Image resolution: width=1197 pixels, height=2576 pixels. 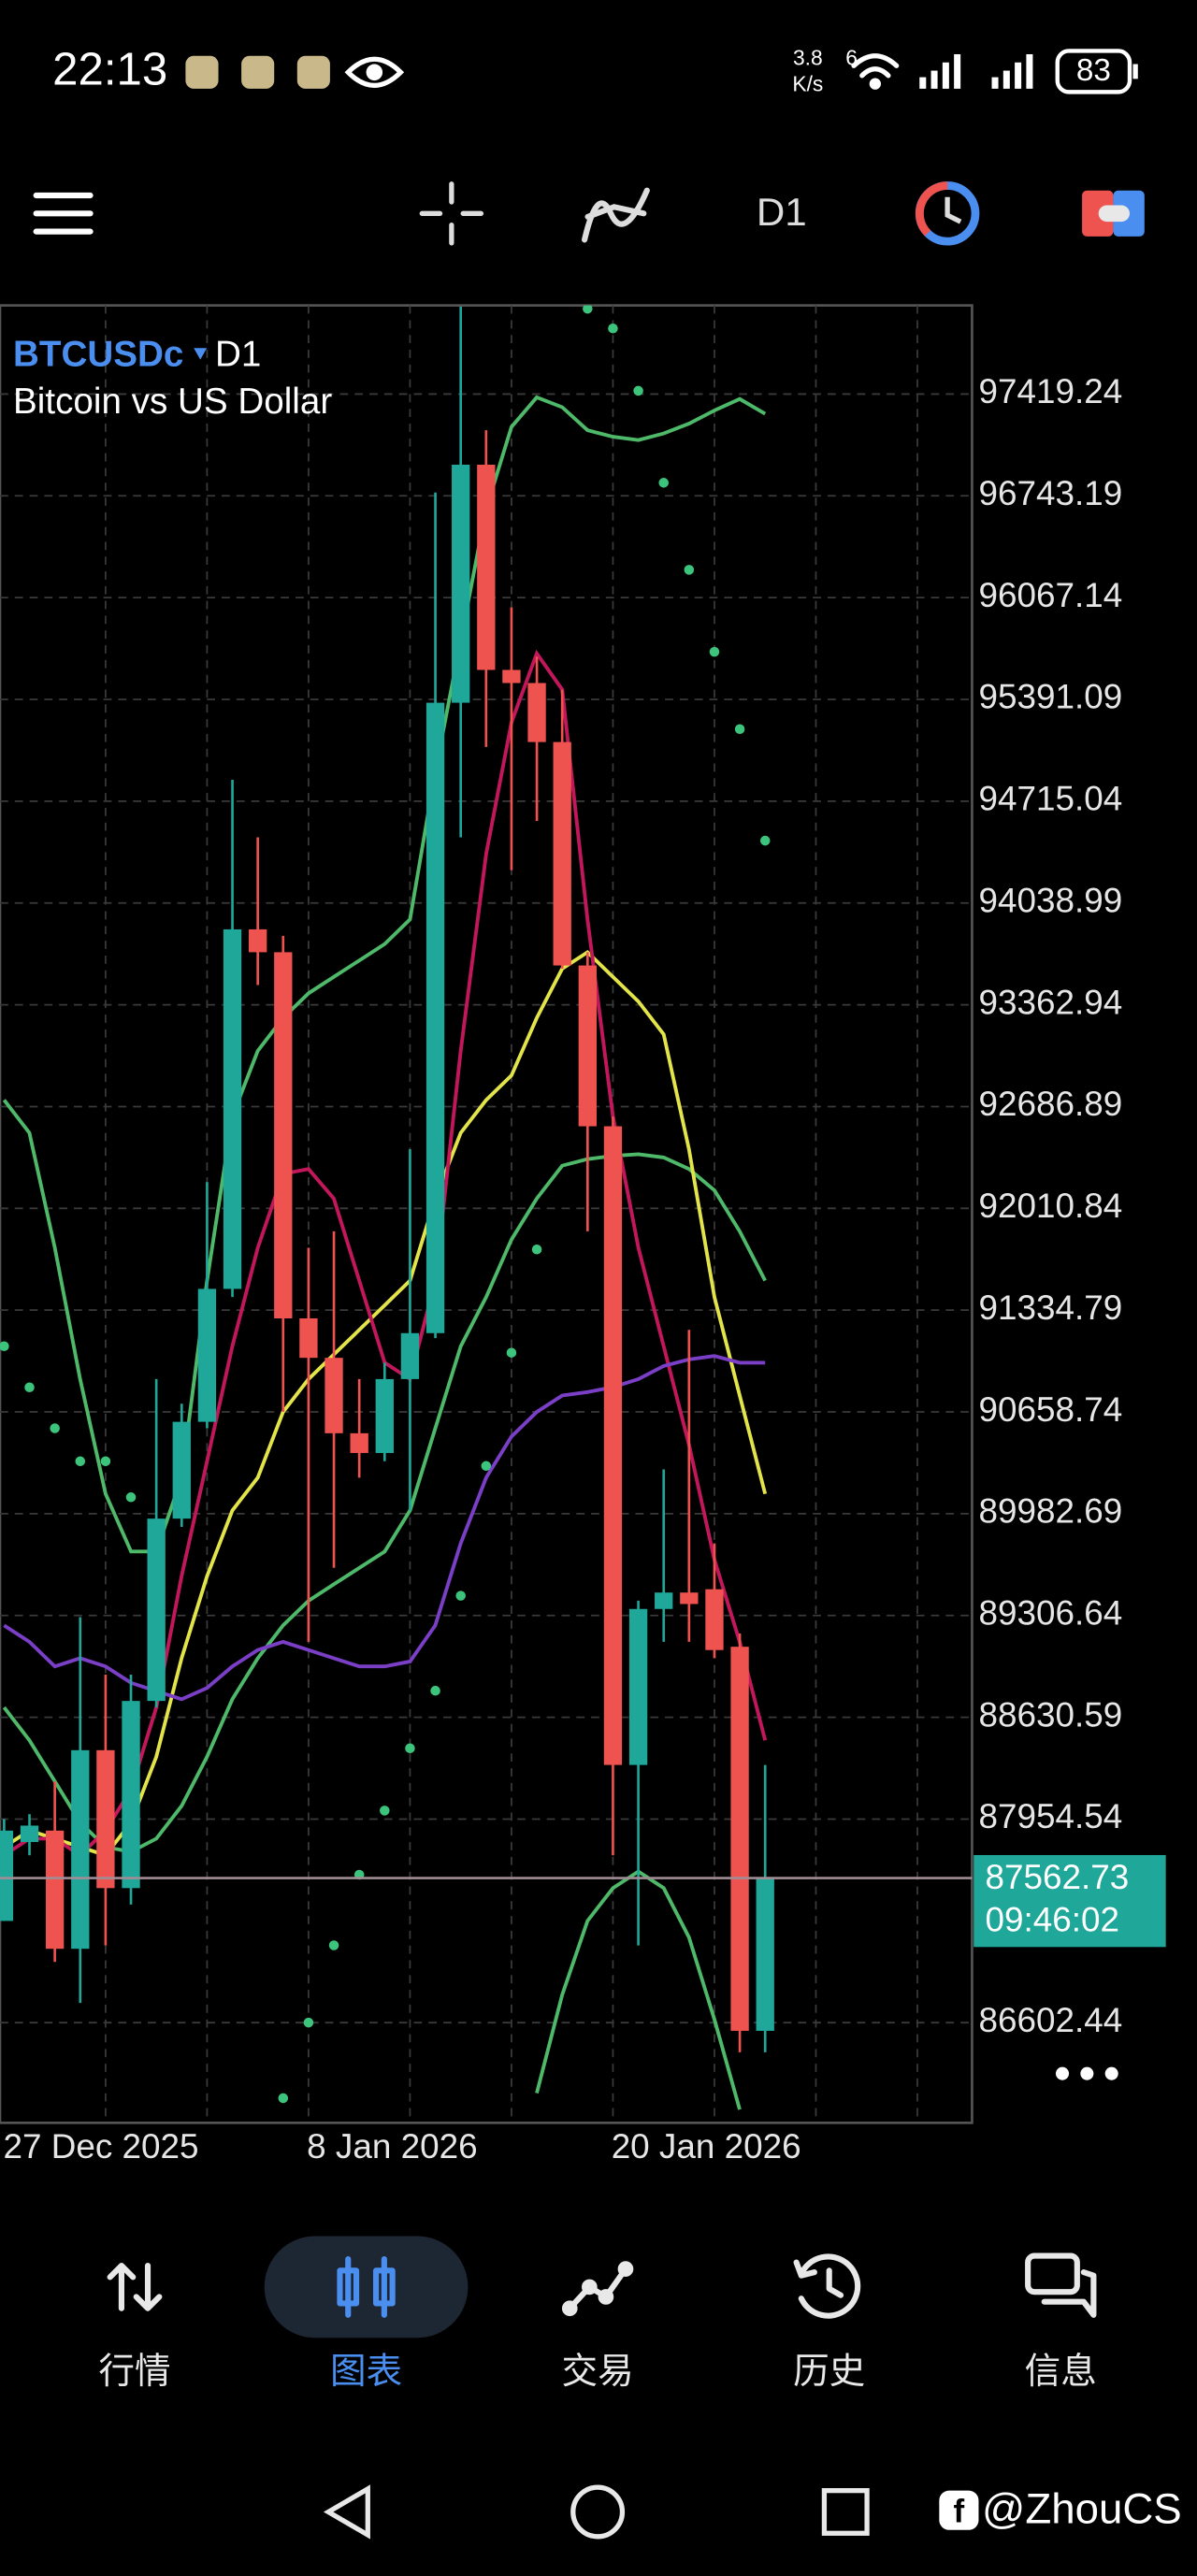 What do you see at coordinates (1061, 2372) in the screenshot?
I see `tab-label: 信息` at bounding box center [1061, 2372].